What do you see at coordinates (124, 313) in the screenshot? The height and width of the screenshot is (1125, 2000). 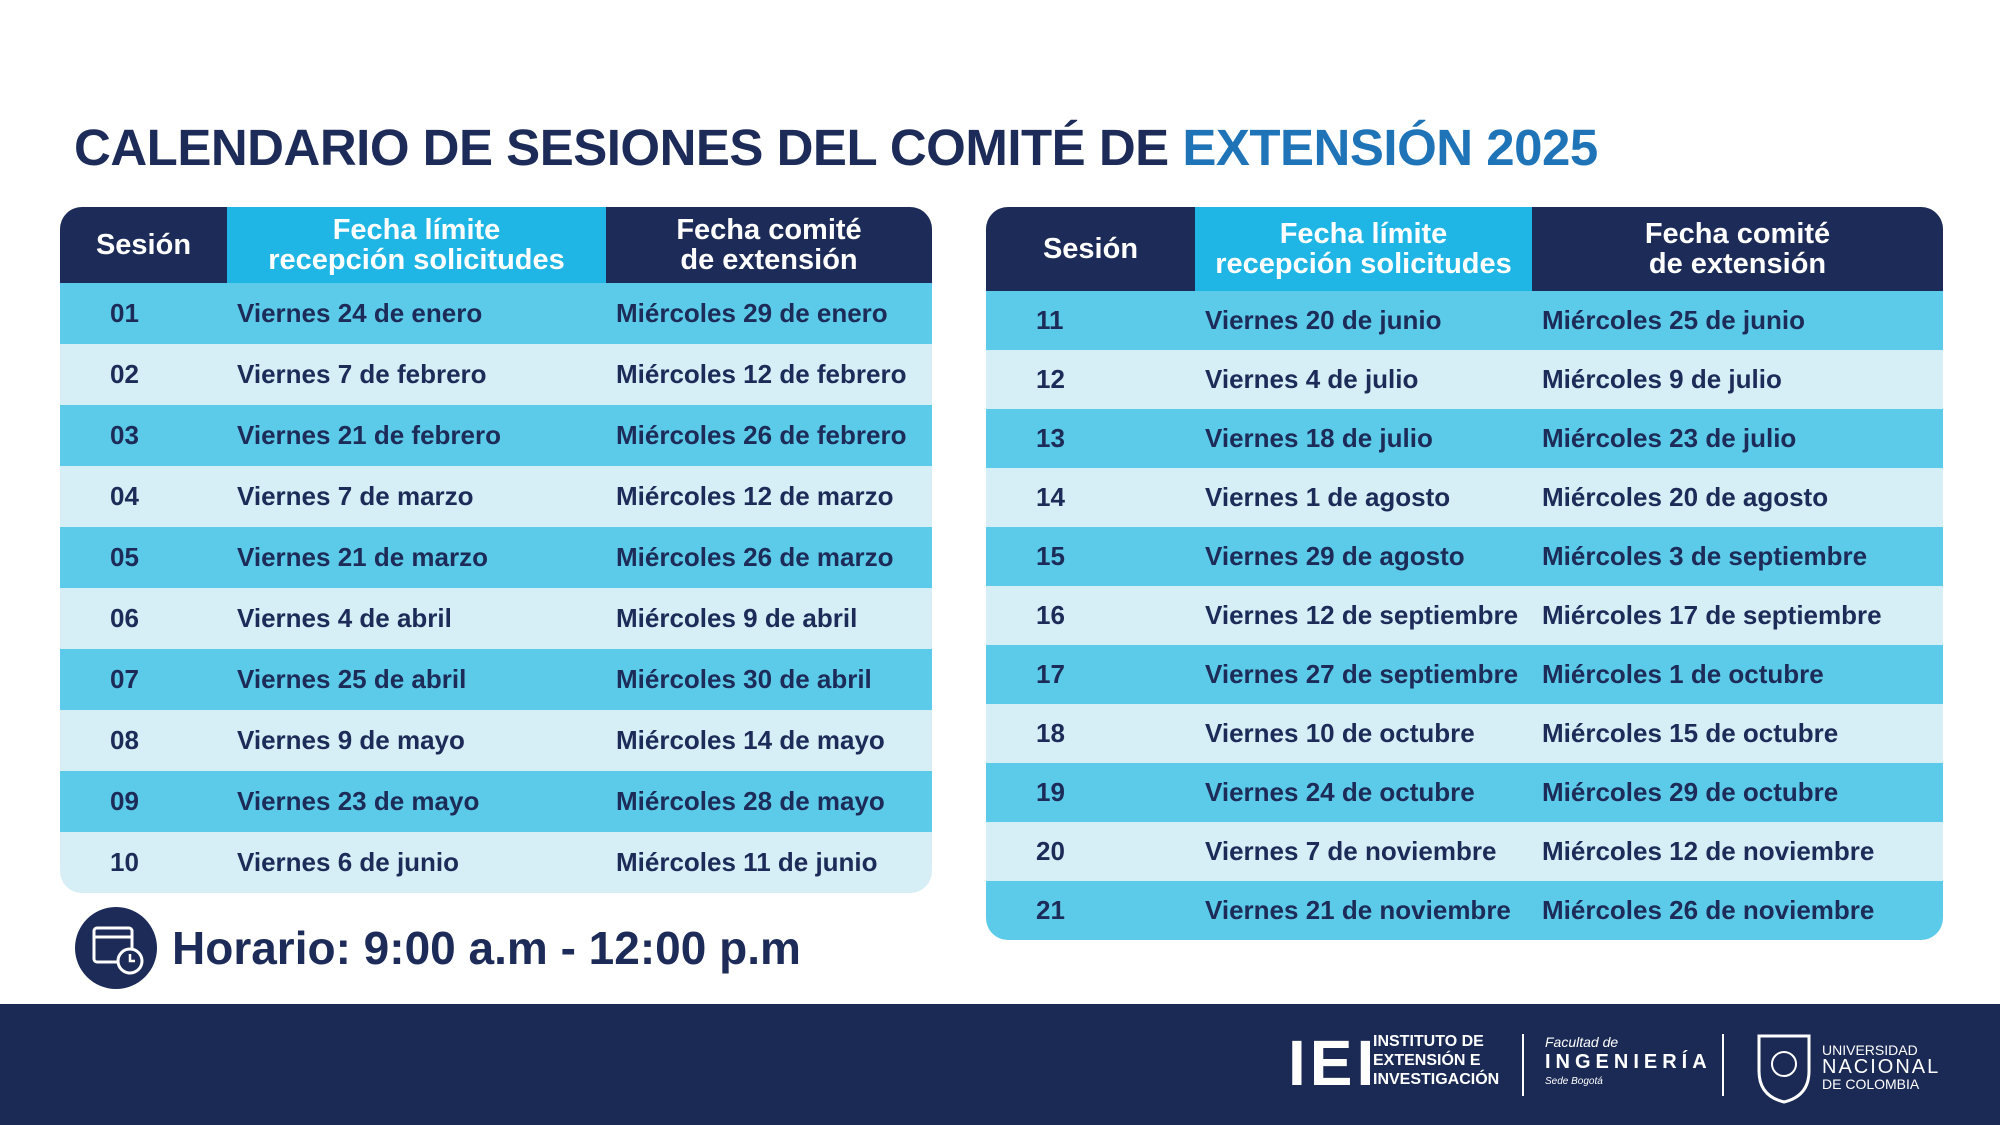 I see `session-cell: 01` at bounding box center [124, 313].